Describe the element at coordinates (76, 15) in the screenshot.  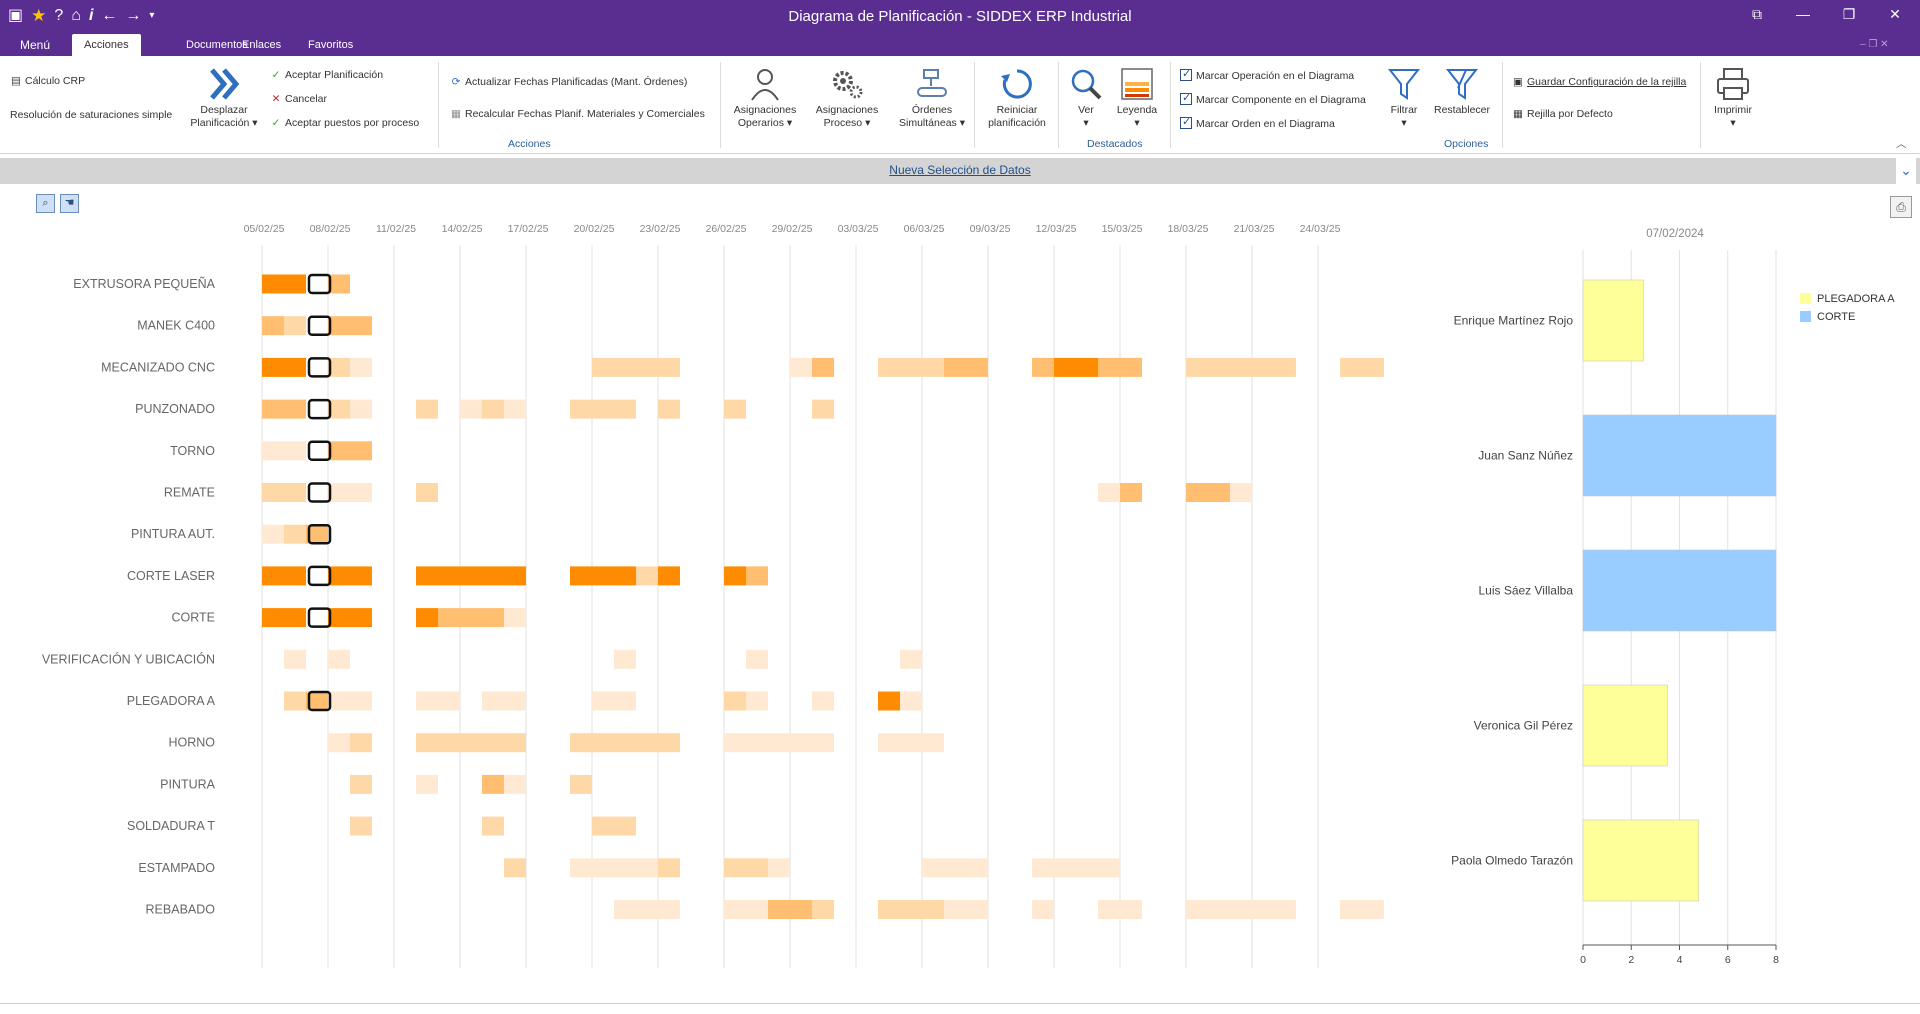
I see `home-icon: ⌂` at that location.